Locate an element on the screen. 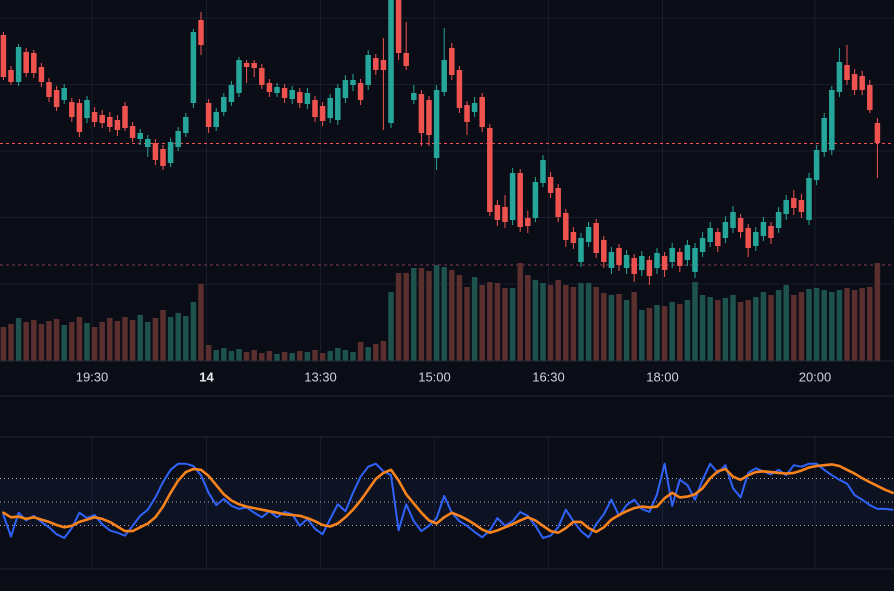 The width and height of the screenshot is (894, 591). time-axis-label: 14 is located at coordinates (206, 377).